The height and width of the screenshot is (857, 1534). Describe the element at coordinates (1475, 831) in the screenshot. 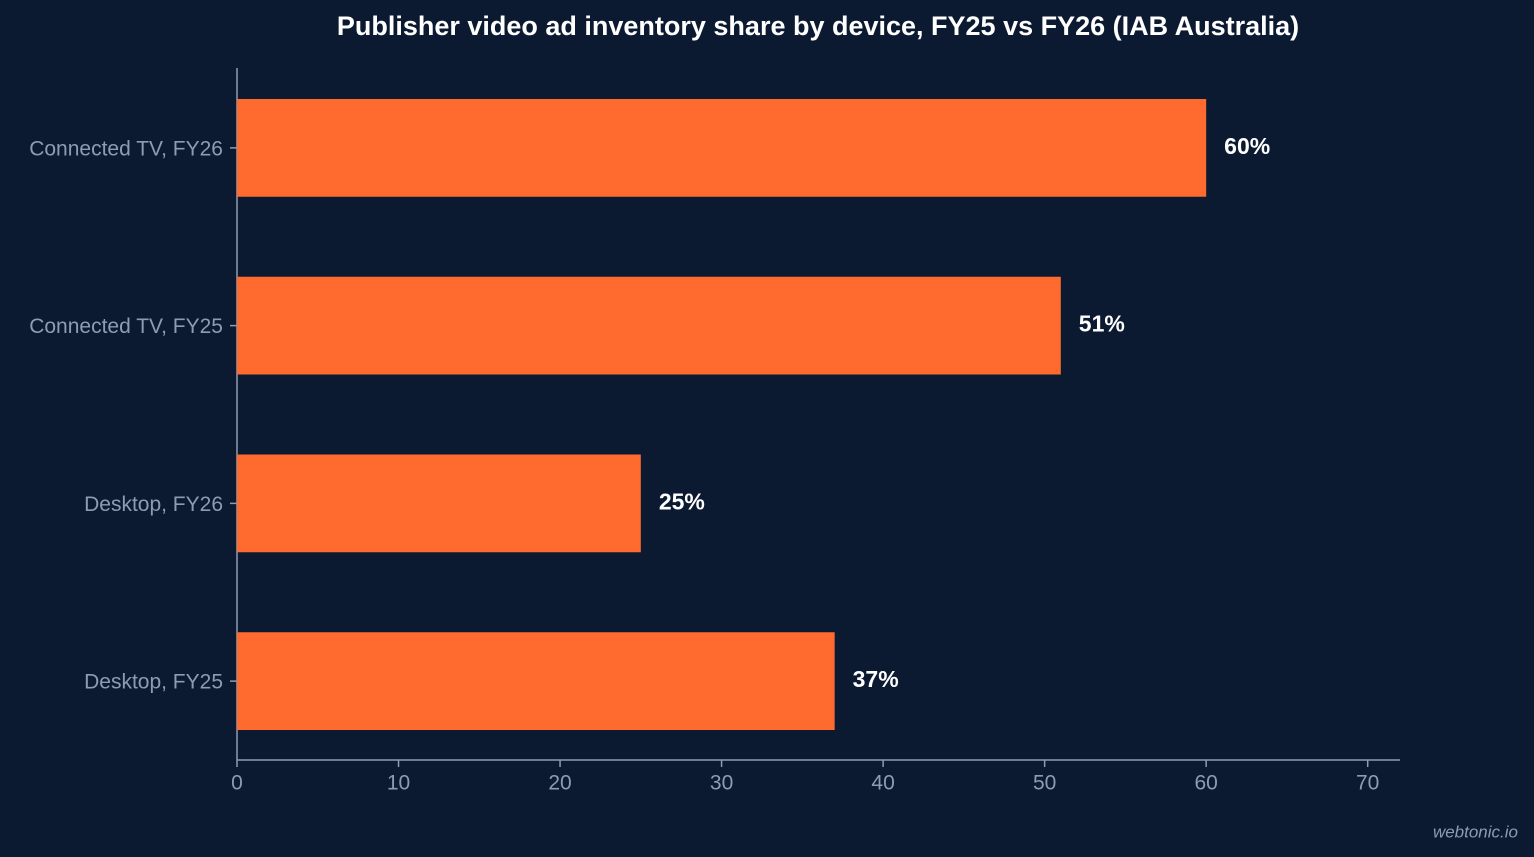

I see `watermark: webtonic.io` at that location.